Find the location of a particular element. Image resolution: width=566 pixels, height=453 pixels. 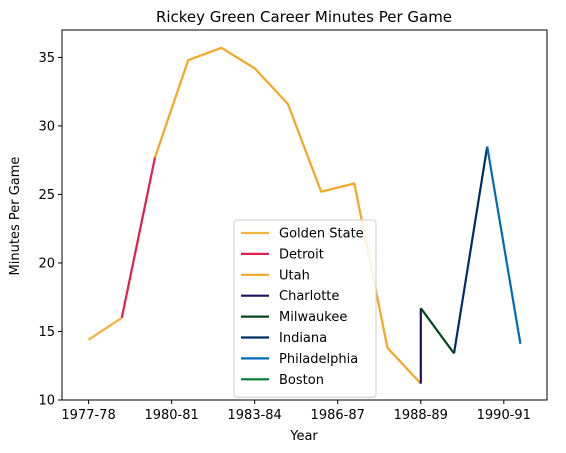

series-line-golden-state is located at coordinates (105, 328).